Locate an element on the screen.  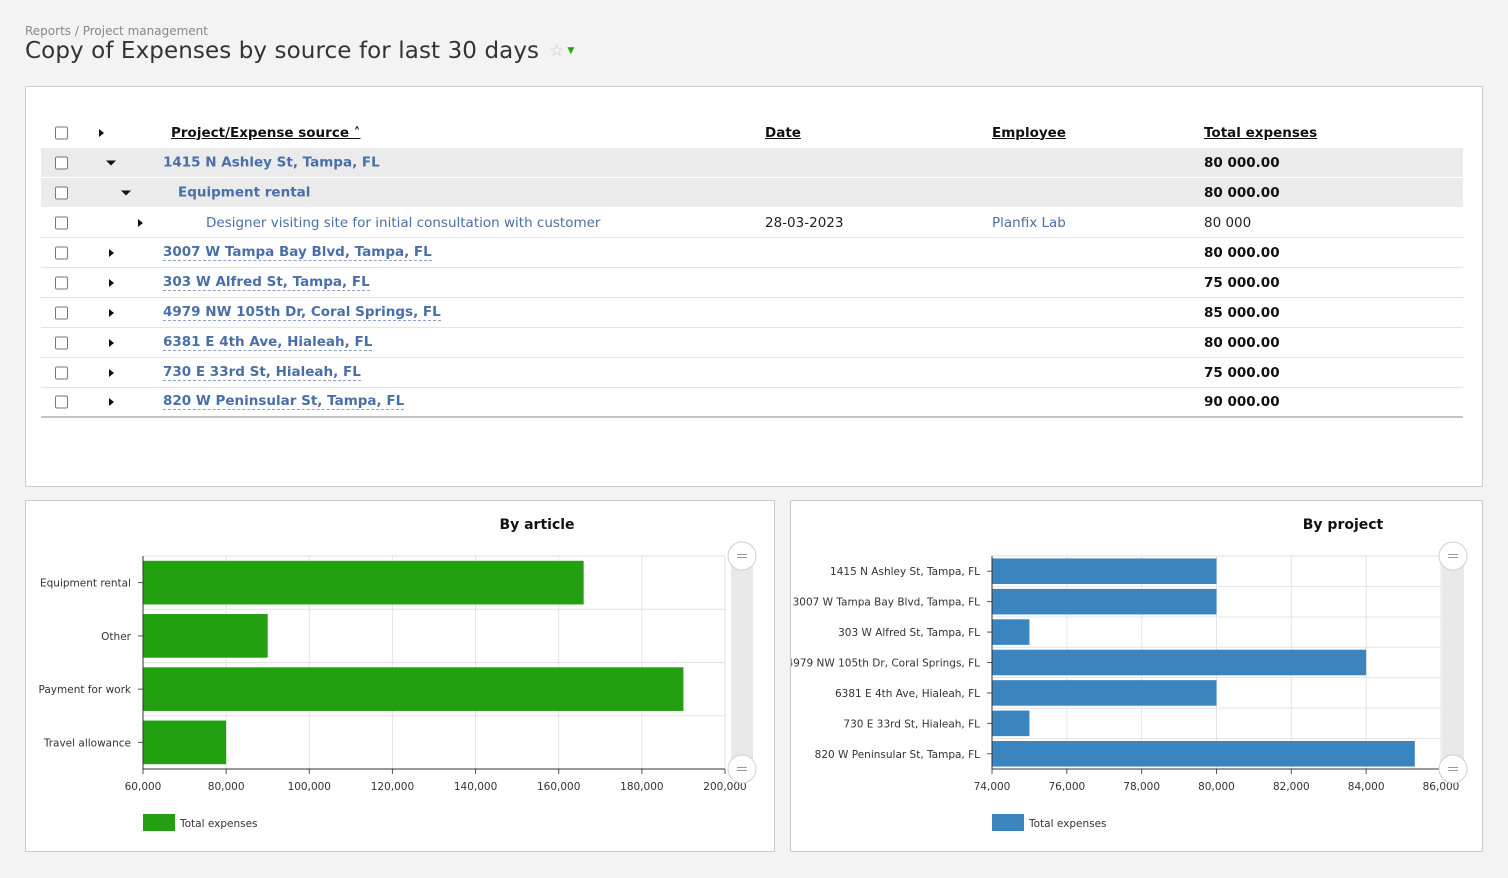
category-label: 4979 NW 105th Dr, Coral Springs, FL is located at coordinates (885, 664).